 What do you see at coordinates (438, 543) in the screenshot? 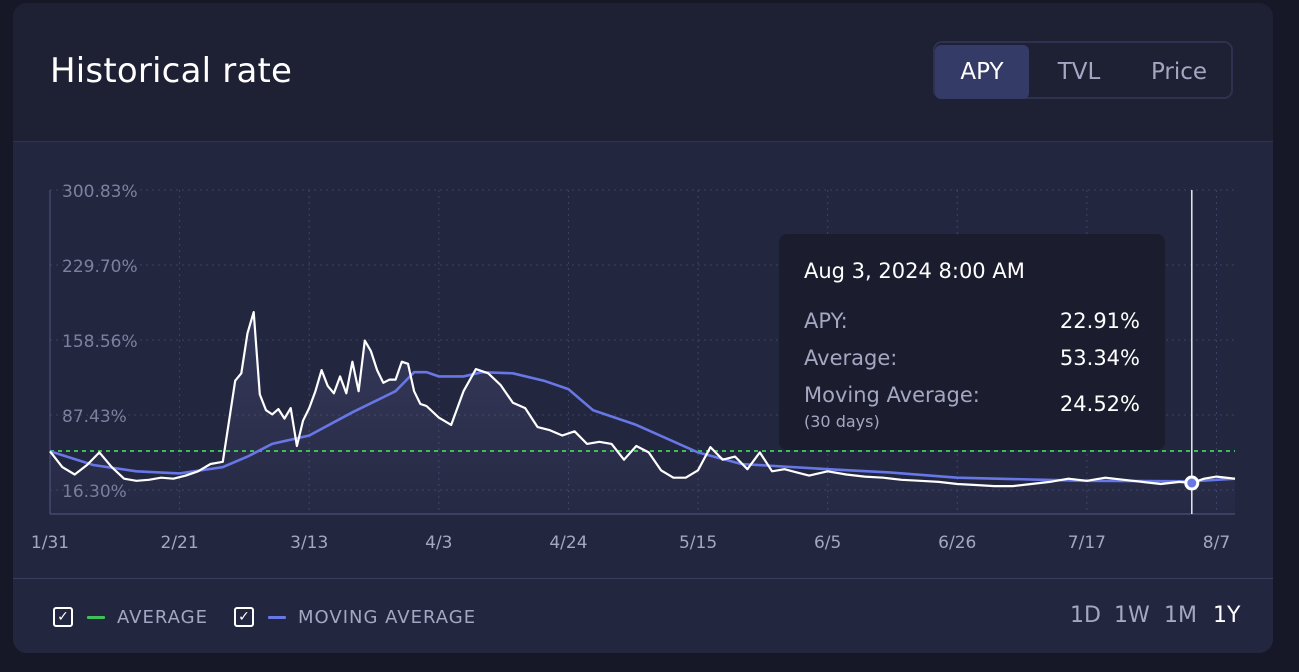
I see `x-tick-label: 4/3` at bounding box center [438, 543].